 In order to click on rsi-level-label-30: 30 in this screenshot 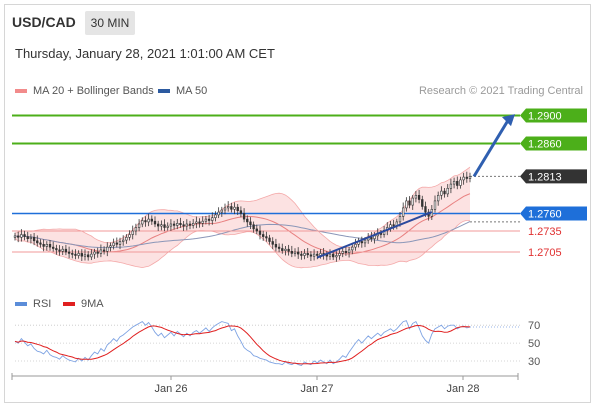, I will do `click(534, 362)`.